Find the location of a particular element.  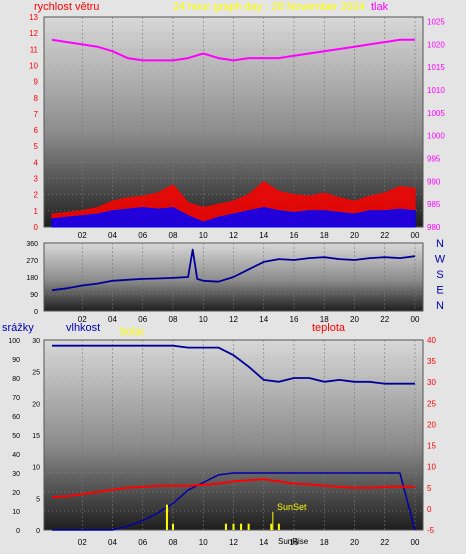

temperature-tick-label: 15 is located at coordinates (431, 446).